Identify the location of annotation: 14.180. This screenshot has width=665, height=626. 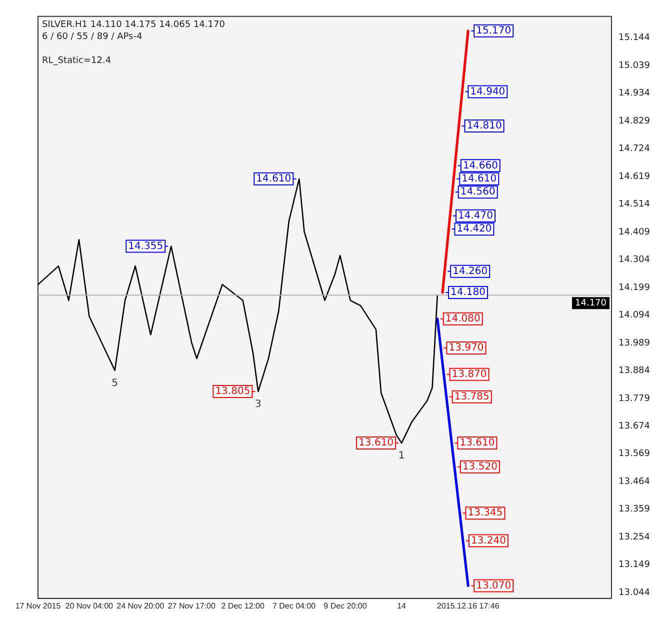
(468, 292).